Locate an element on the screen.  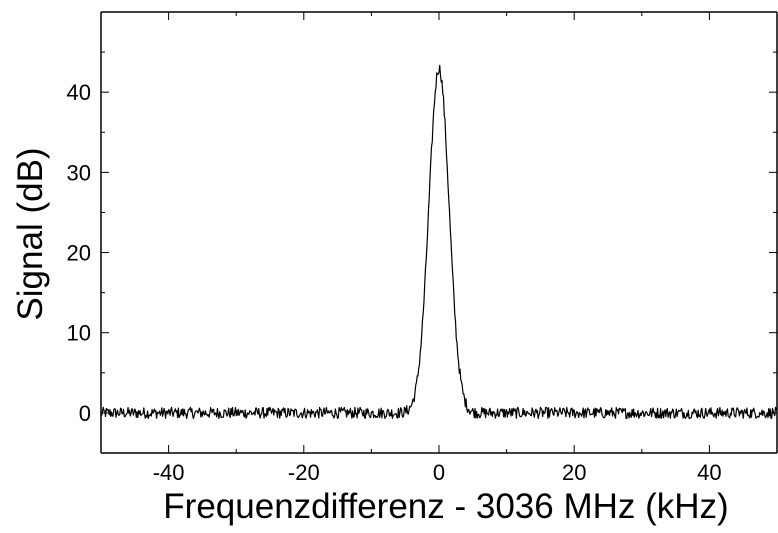
x-tick-label: -20 is located at coordinates (304, 472).